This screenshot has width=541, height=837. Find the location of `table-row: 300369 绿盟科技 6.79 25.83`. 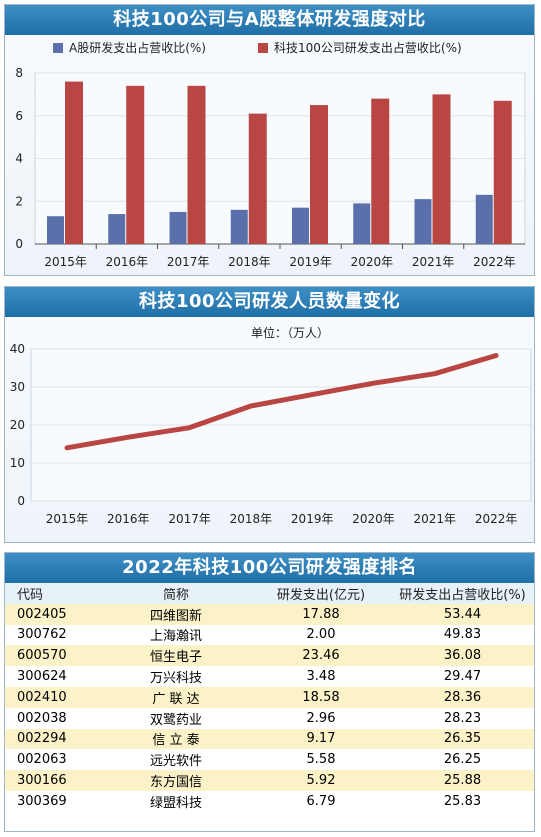

table-row: 300369 绿盟科技 6.79 25.83 is located at coordinates (269, 801).